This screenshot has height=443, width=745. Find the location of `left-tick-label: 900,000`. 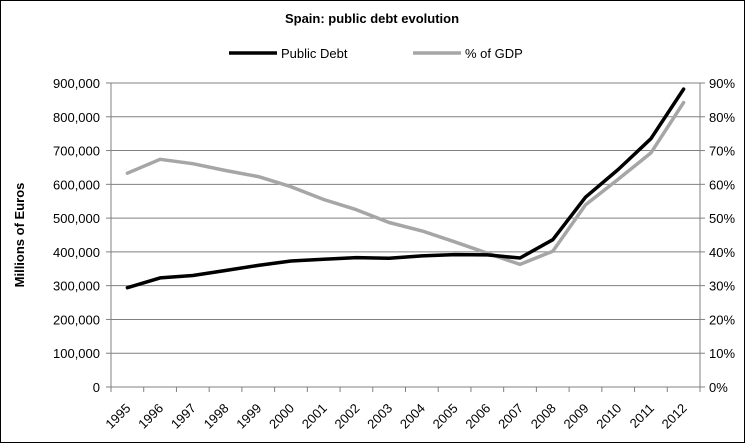

left-tick-label: 900,000 is located at coordinates (76, 83).